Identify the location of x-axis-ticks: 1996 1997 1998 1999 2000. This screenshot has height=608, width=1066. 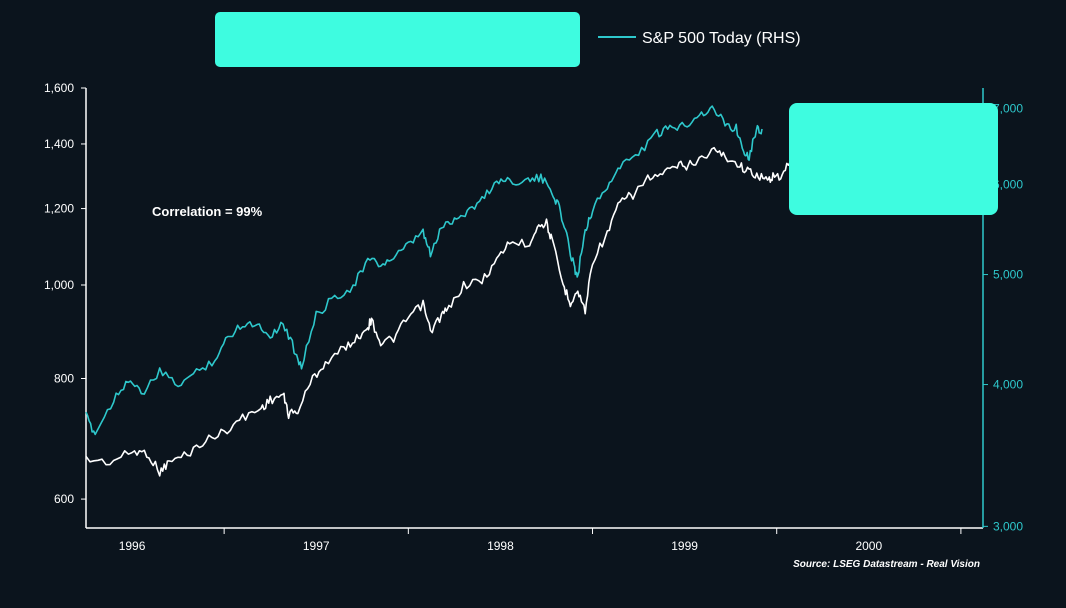
(540, 540).